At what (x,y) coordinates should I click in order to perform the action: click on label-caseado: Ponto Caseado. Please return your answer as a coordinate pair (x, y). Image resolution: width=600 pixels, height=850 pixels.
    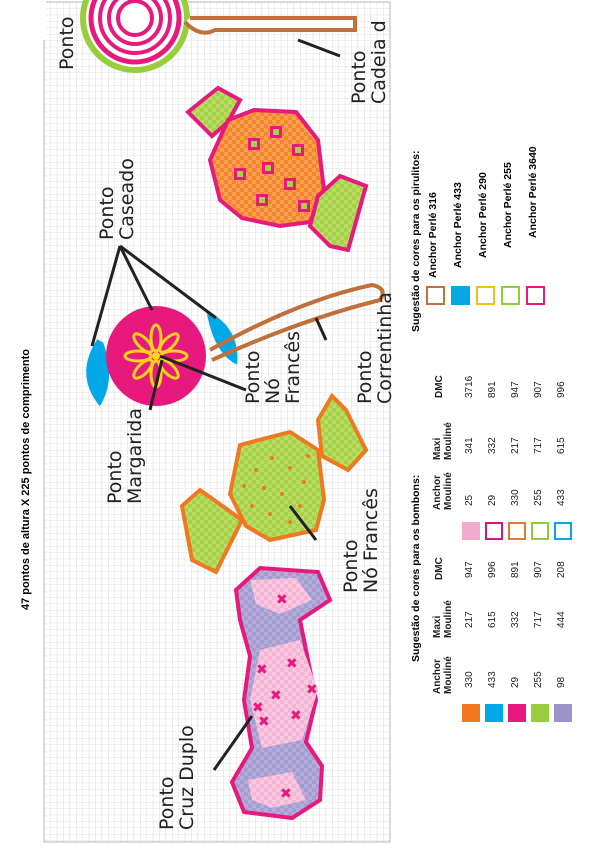
    Looking at the image, I should click on (117, 199).